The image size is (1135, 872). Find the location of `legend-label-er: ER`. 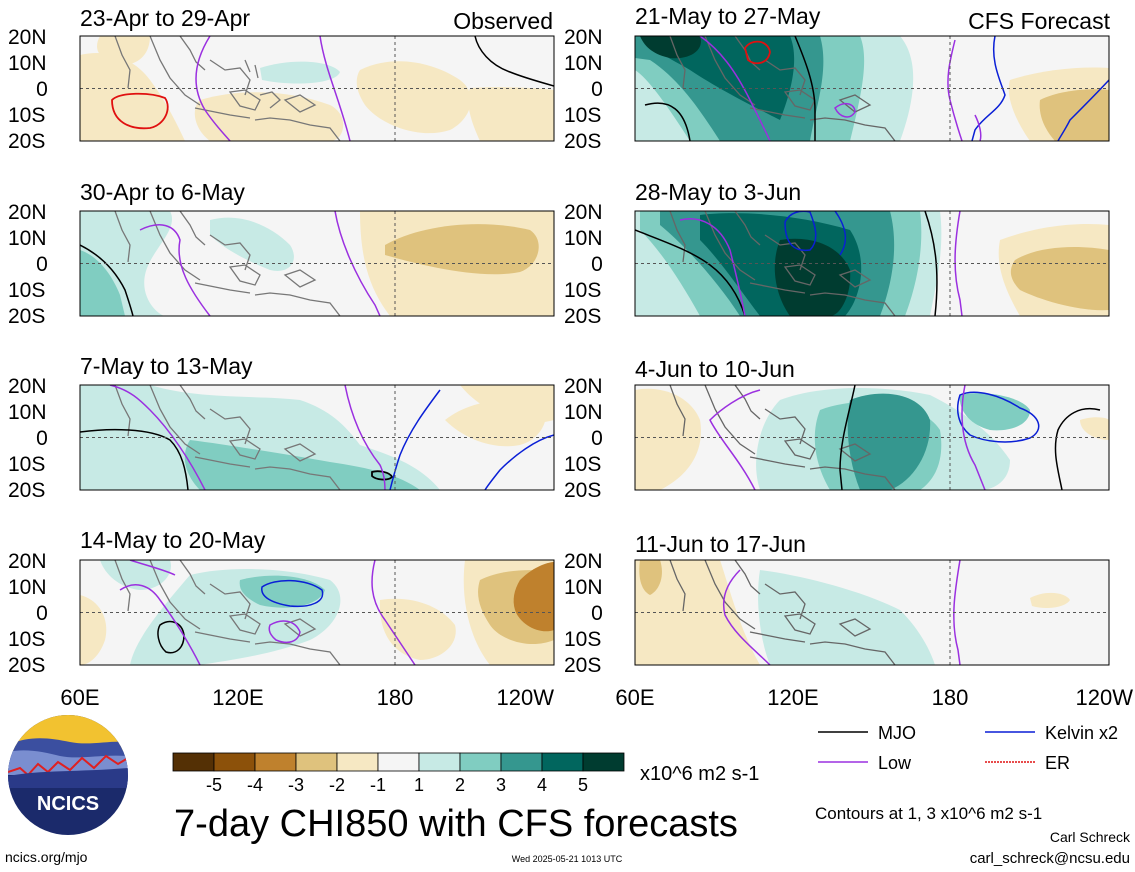

legend-label-er: ER is located at coordinates (1057, 763).